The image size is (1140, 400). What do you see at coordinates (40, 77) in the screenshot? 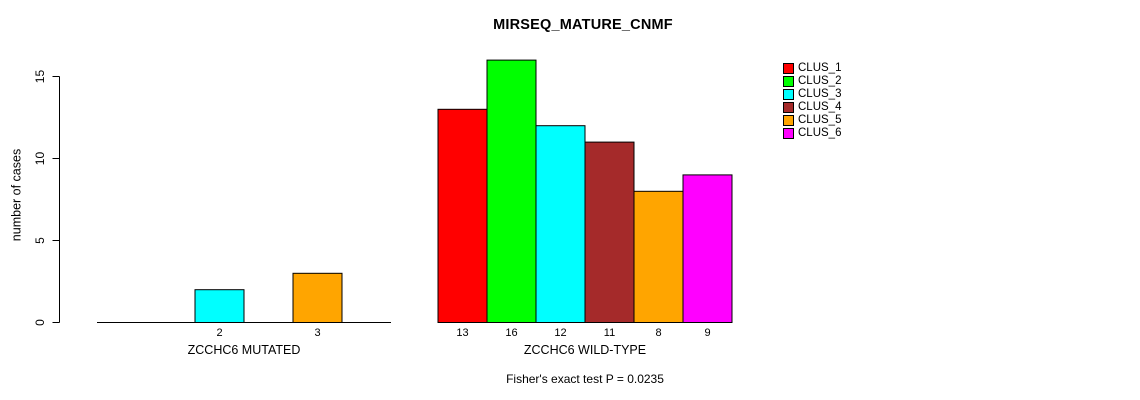
I see `y-tick-label: 15` at bounding box center [40, 77].